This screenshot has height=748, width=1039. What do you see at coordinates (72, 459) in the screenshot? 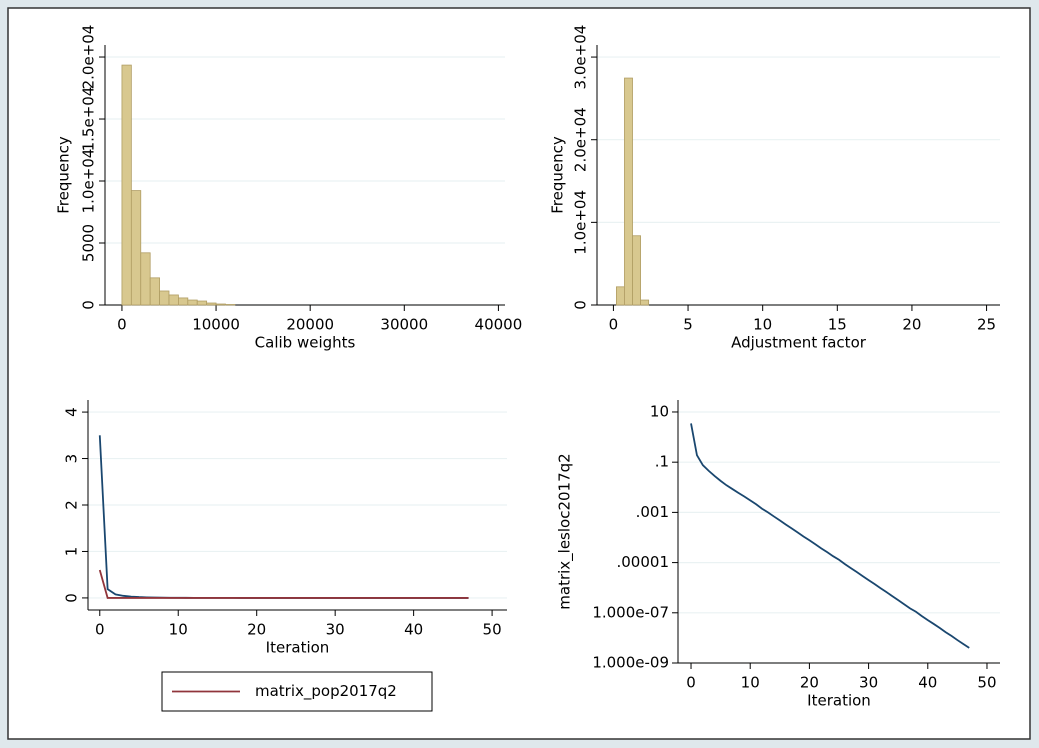
I see `y-tick-label: 3` at bounding box center [72, 459].